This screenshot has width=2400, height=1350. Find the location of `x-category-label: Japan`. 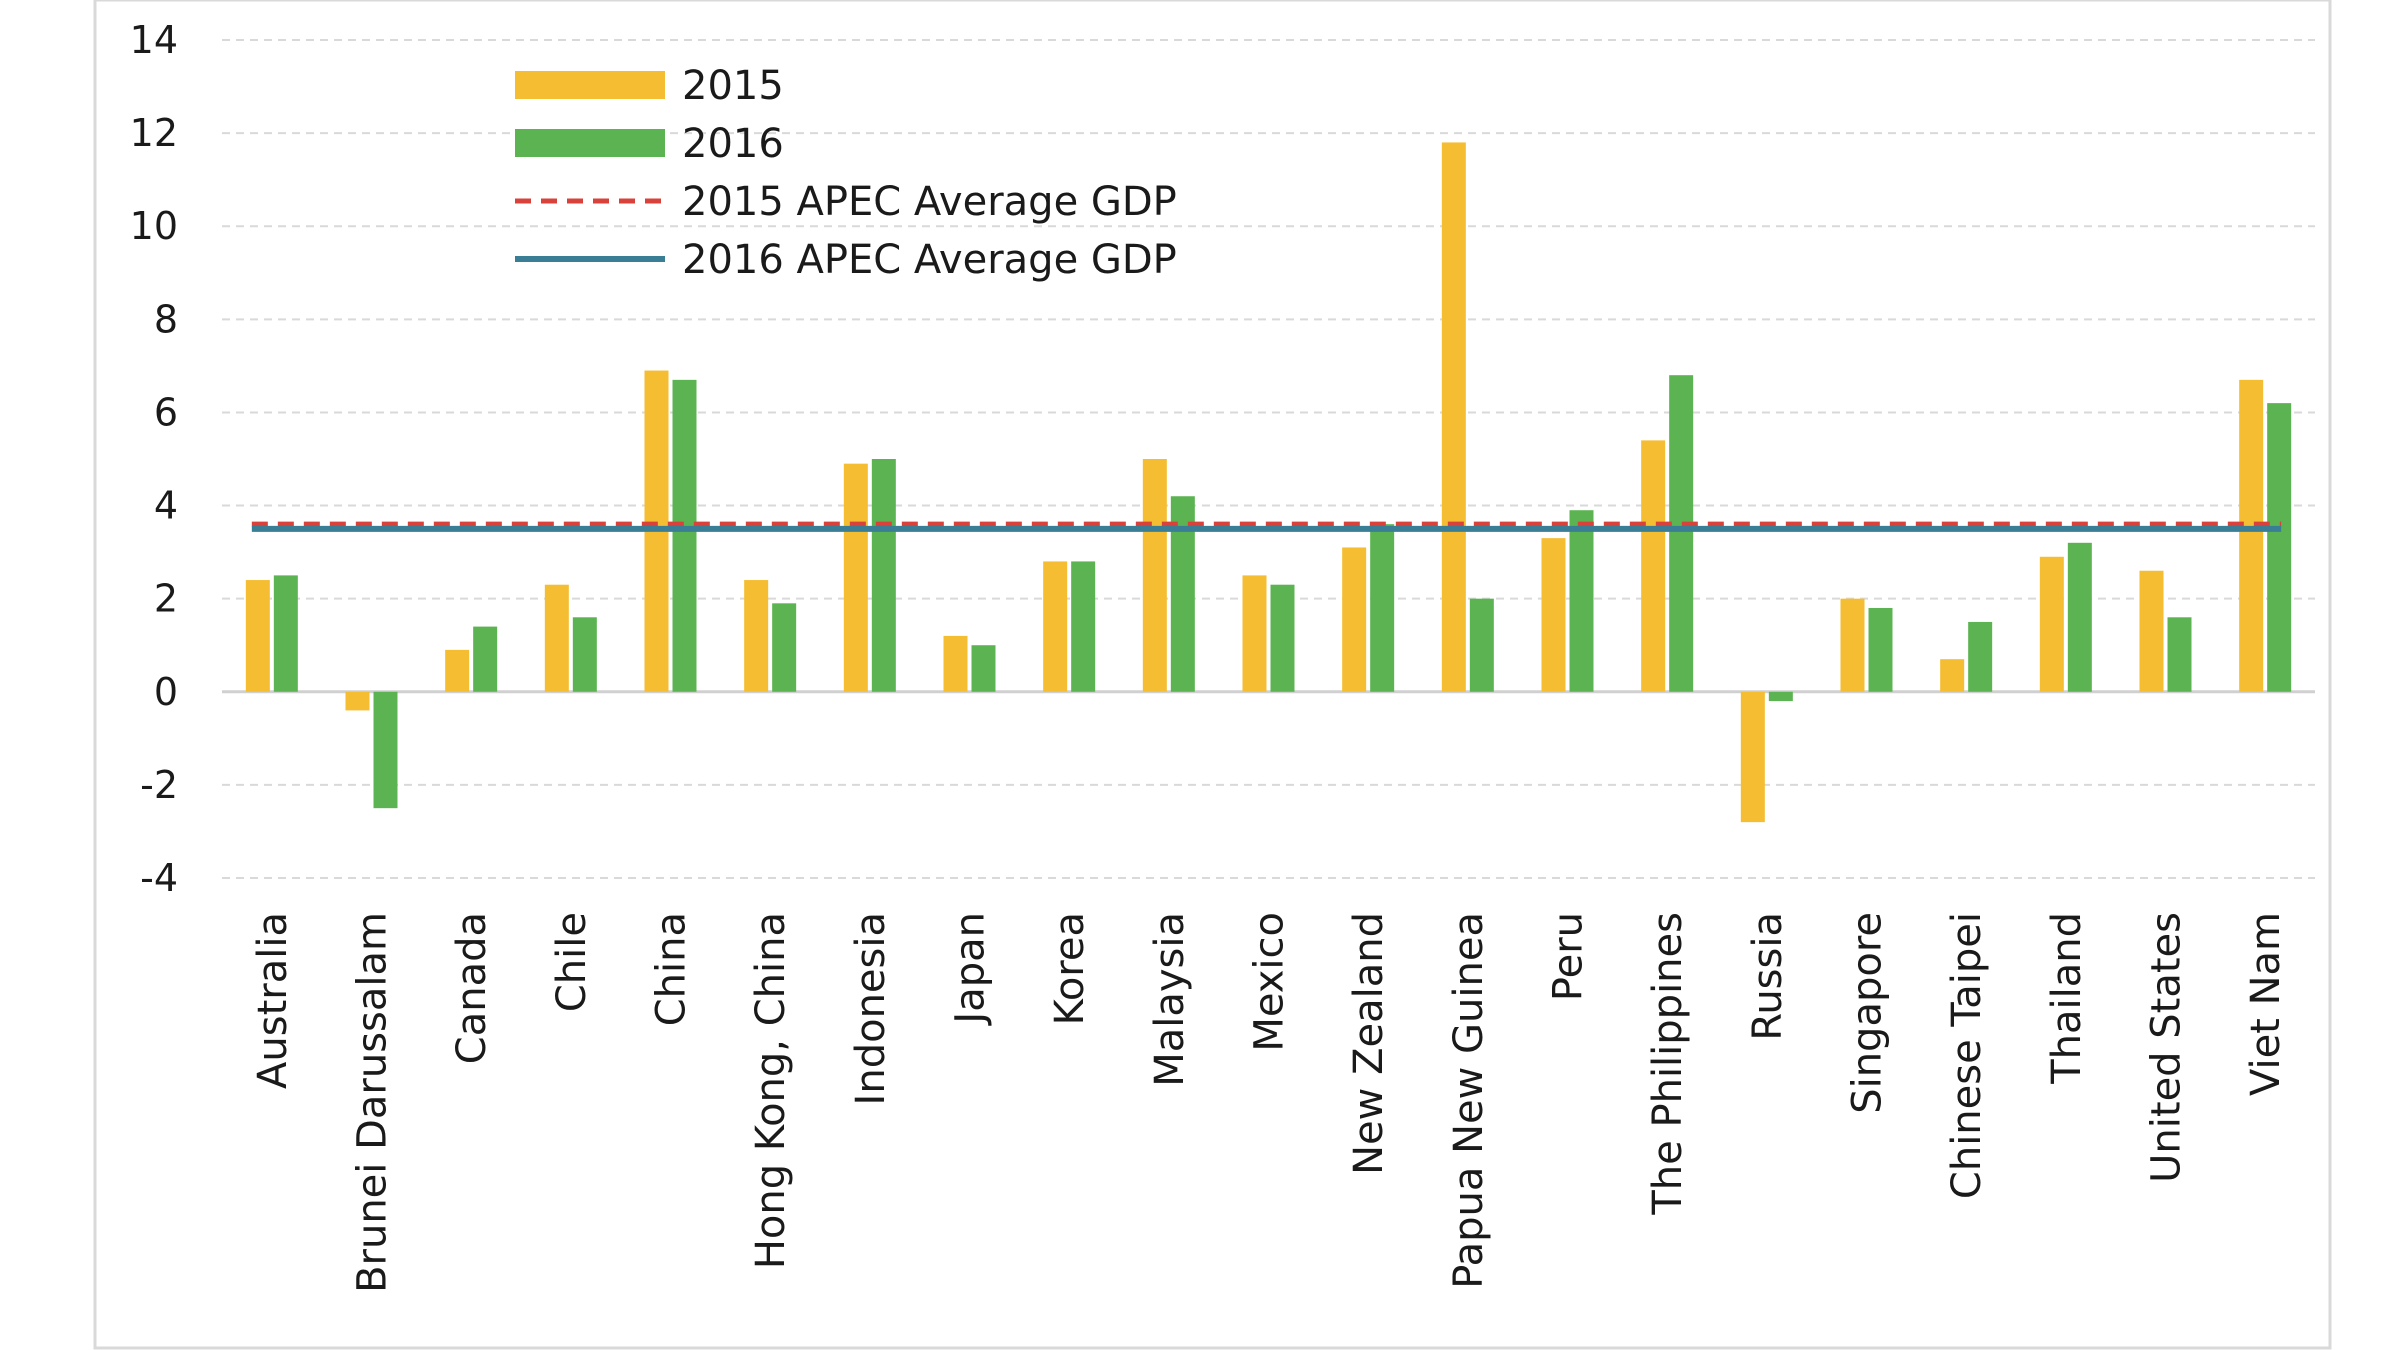

x-category-label: Japan is located at coordinates (971, 969).